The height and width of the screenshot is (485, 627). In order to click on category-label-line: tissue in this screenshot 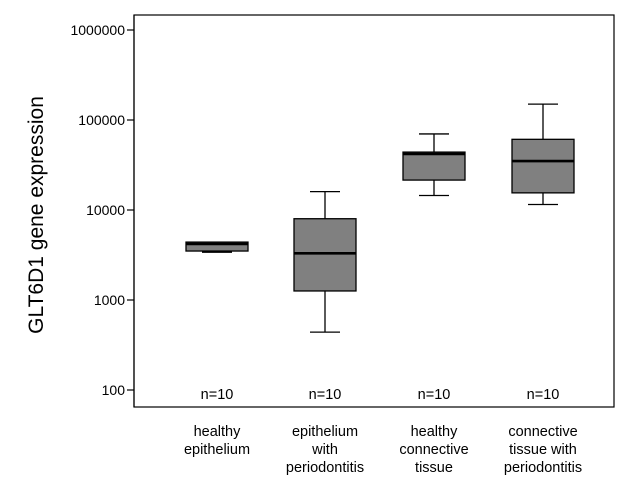, I will do `click(434, 468)`.